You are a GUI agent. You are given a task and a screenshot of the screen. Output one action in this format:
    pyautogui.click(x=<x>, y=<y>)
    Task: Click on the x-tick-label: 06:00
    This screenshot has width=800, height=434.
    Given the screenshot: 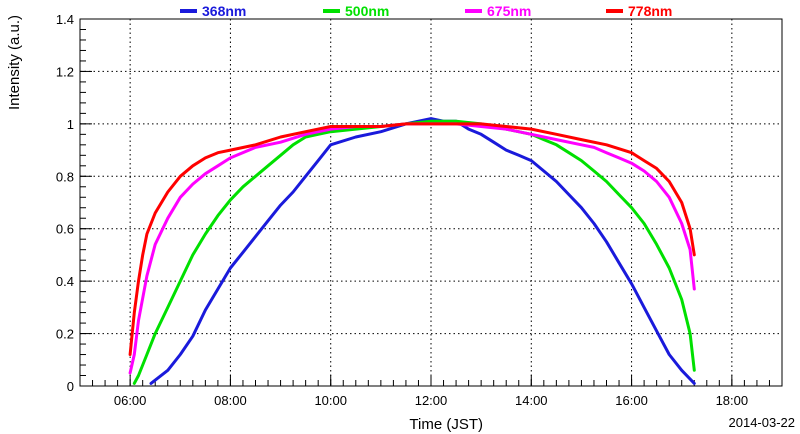 What is the action you would take?
    pyautogui.click(x=130, y=400)
    